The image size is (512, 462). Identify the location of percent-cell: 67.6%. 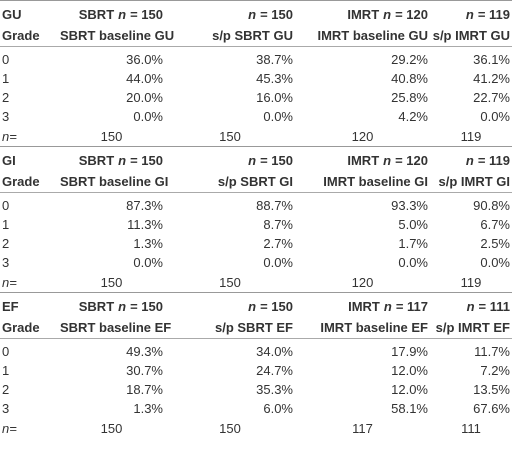
(491, 408).